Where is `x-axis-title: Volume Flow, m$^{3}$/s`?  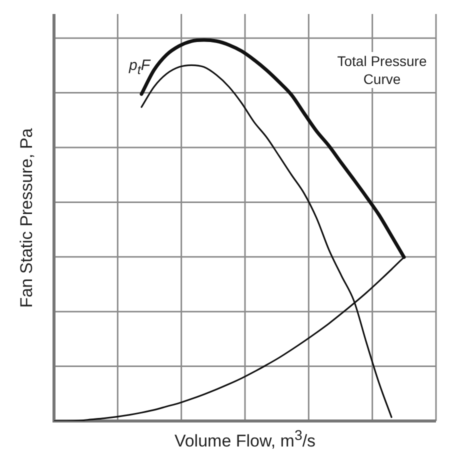 x-axis-title: Volume Flow, m$^{3}$/s is located at coordinates (245, 440).